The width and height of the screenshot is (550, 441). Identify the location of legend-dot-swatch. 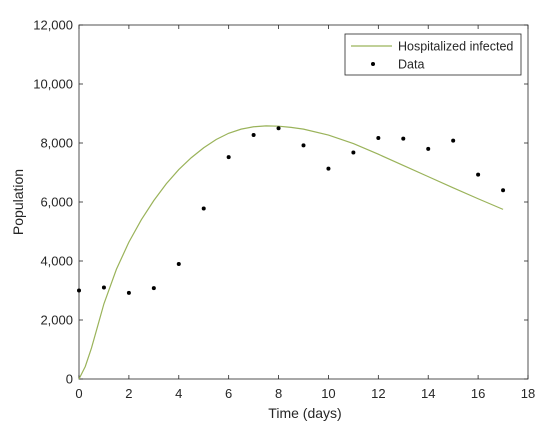
(373, 64).